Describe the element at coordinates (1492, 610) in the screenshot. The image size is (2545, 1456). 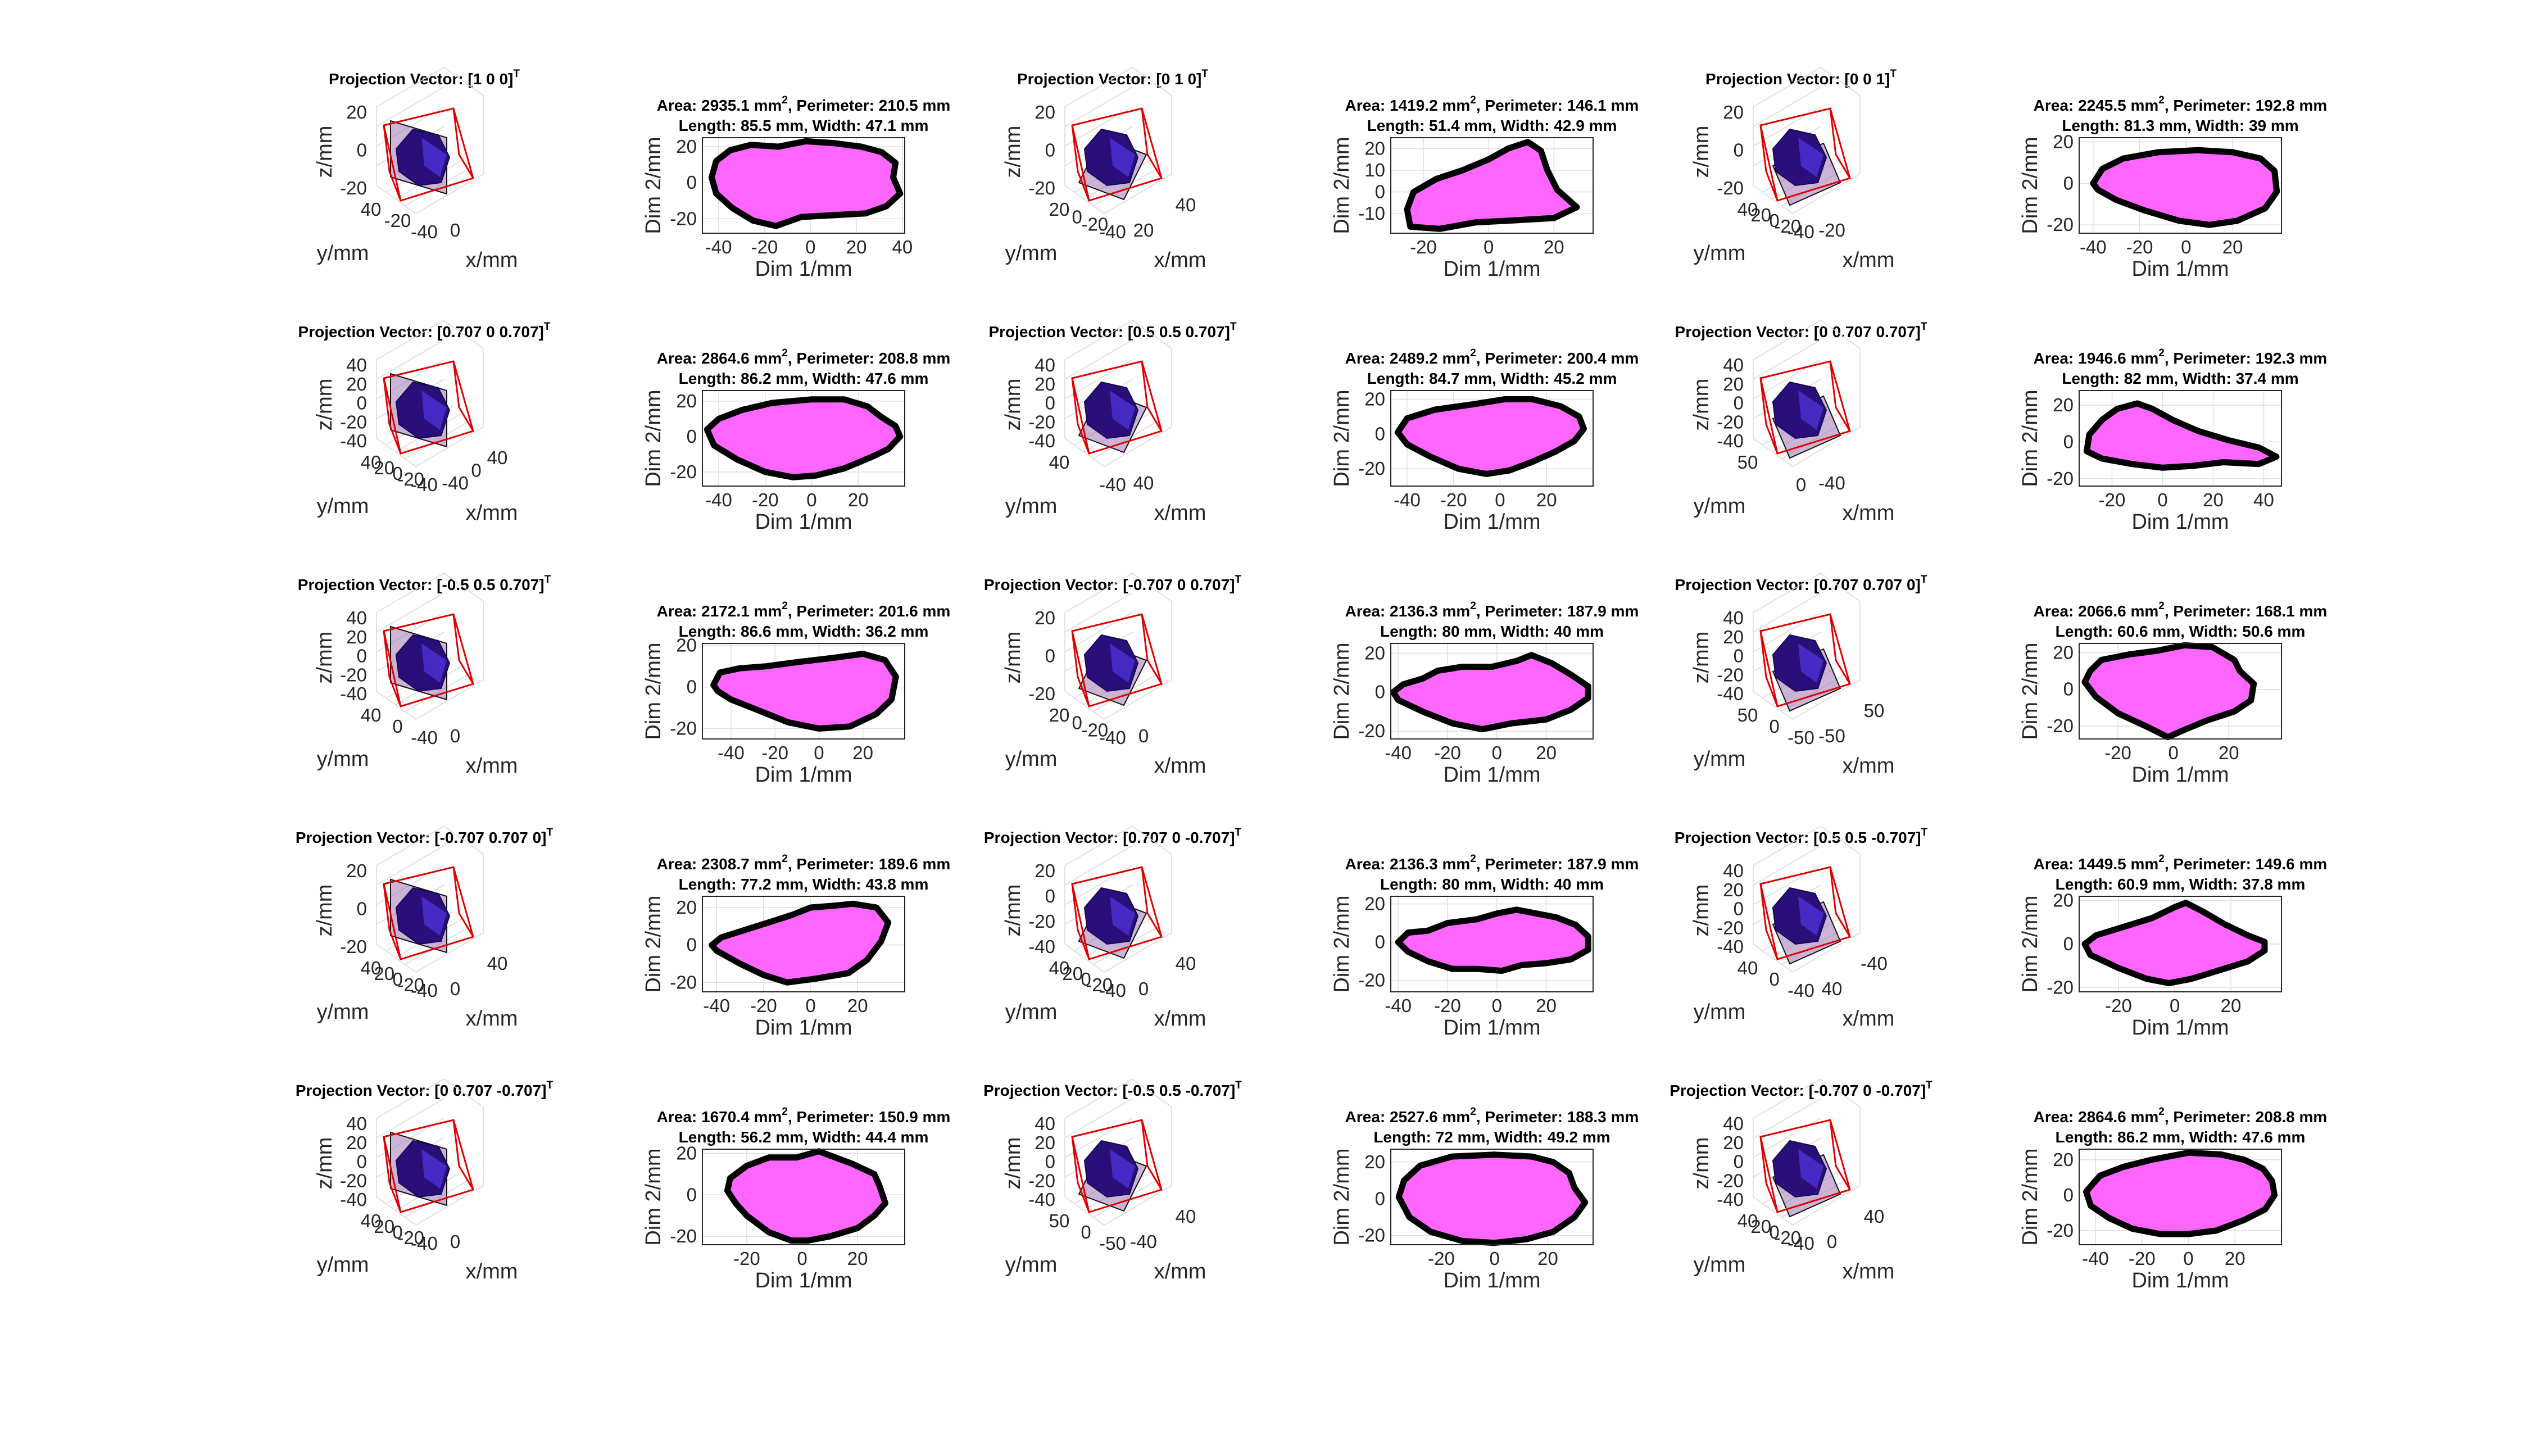
I see `area-title-line1: Area: 2136.3 mm2, Perimeter: 187.9 mm` at that location.